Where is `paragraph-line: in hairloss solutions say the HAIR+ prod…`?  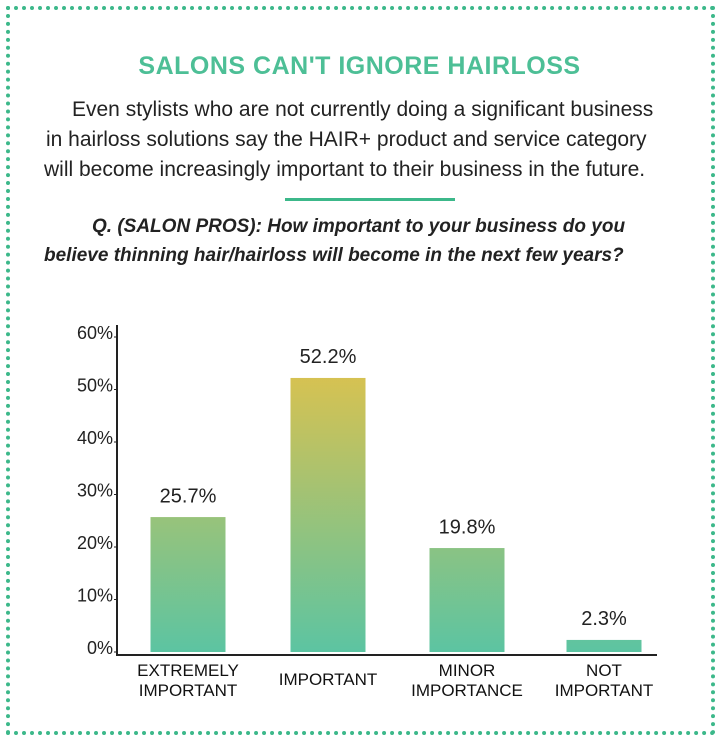
paragraph-line: in hairloss solutions say the HAIR+ prod… is located at coordinates (346, 139).